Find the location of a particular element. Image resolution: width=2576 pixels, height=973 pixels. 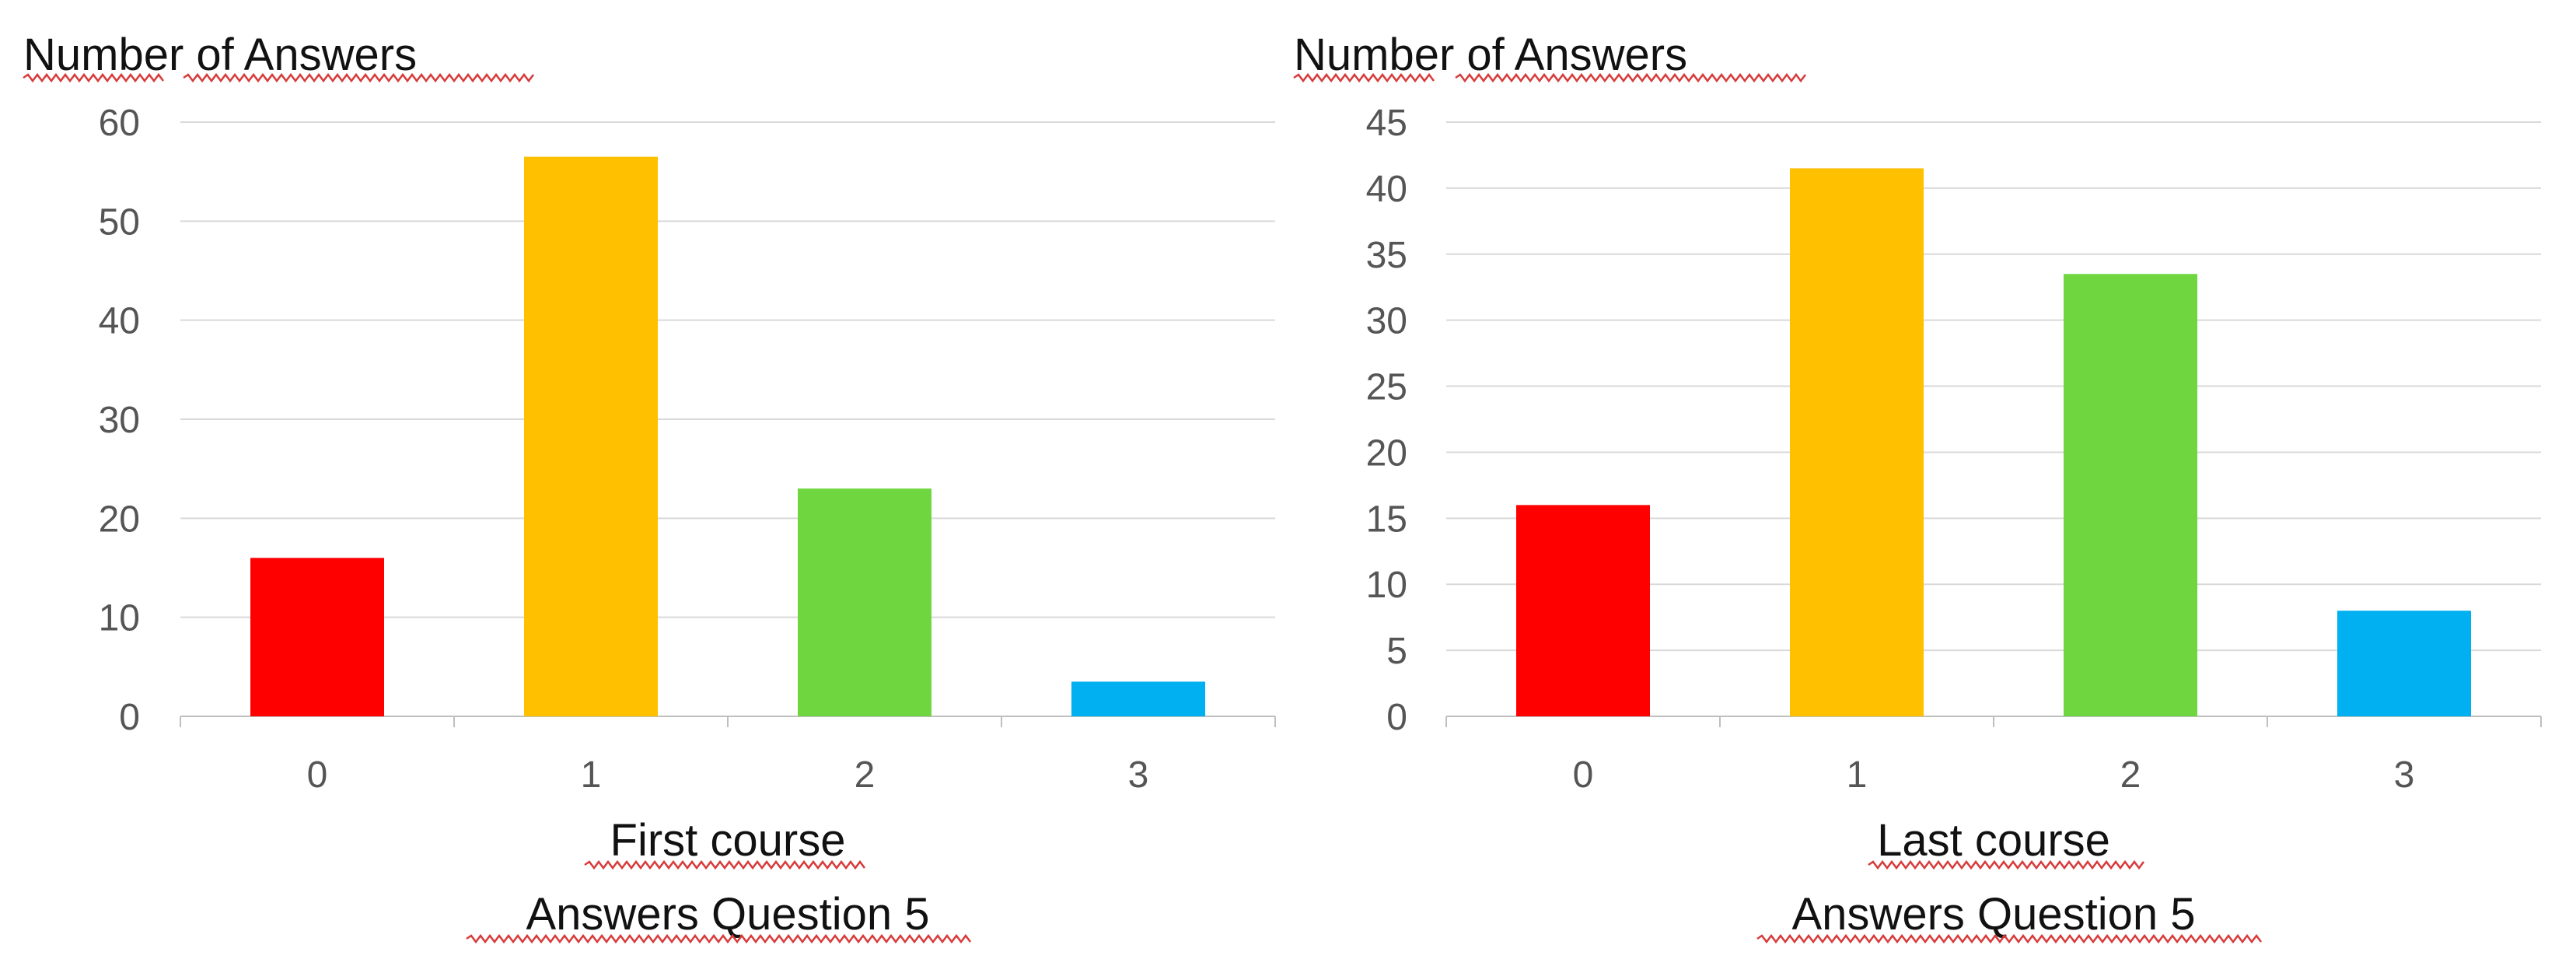

y-tick-label: 15 is located at coordinates (1386, 519).